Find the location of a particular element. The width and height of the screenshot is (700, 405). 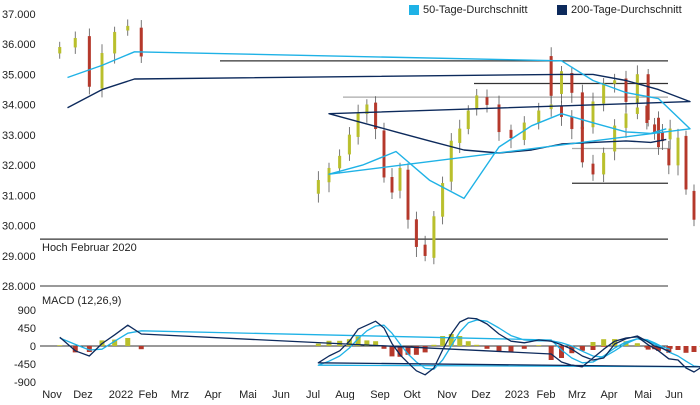

price-y-tick-label: 34.000 is located at coordinates (19, 106).